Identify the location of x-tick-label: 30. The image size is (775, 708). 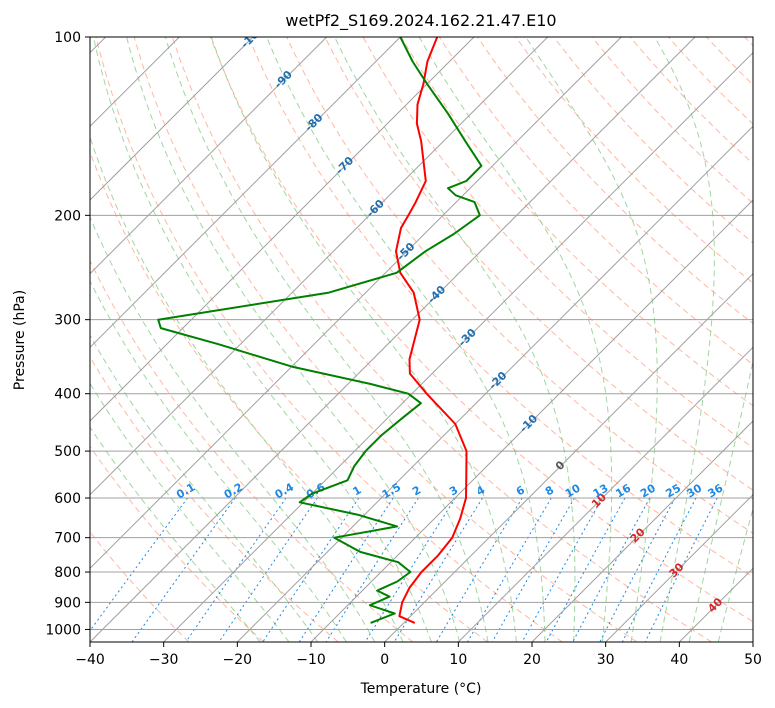
(606, 660).